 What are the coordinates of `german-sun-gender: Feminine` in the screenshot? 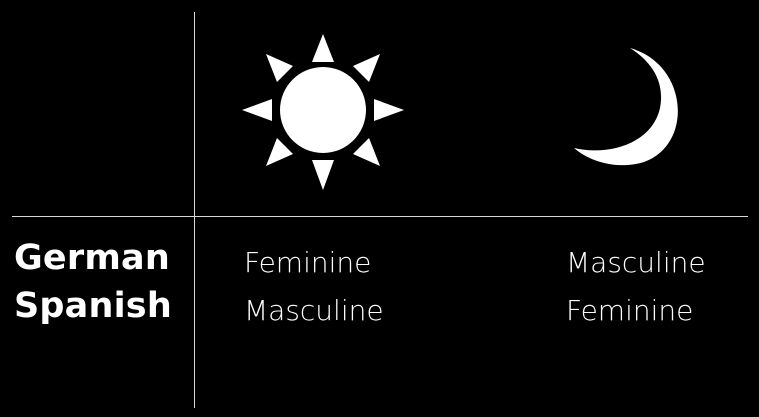 It's located at (308, 262).